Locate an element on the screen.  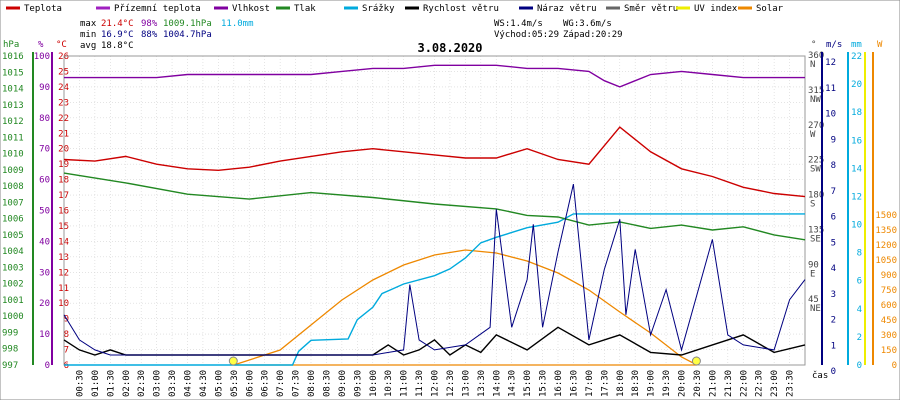
stat-avg-label: avg is located at coordinates (88, 46).